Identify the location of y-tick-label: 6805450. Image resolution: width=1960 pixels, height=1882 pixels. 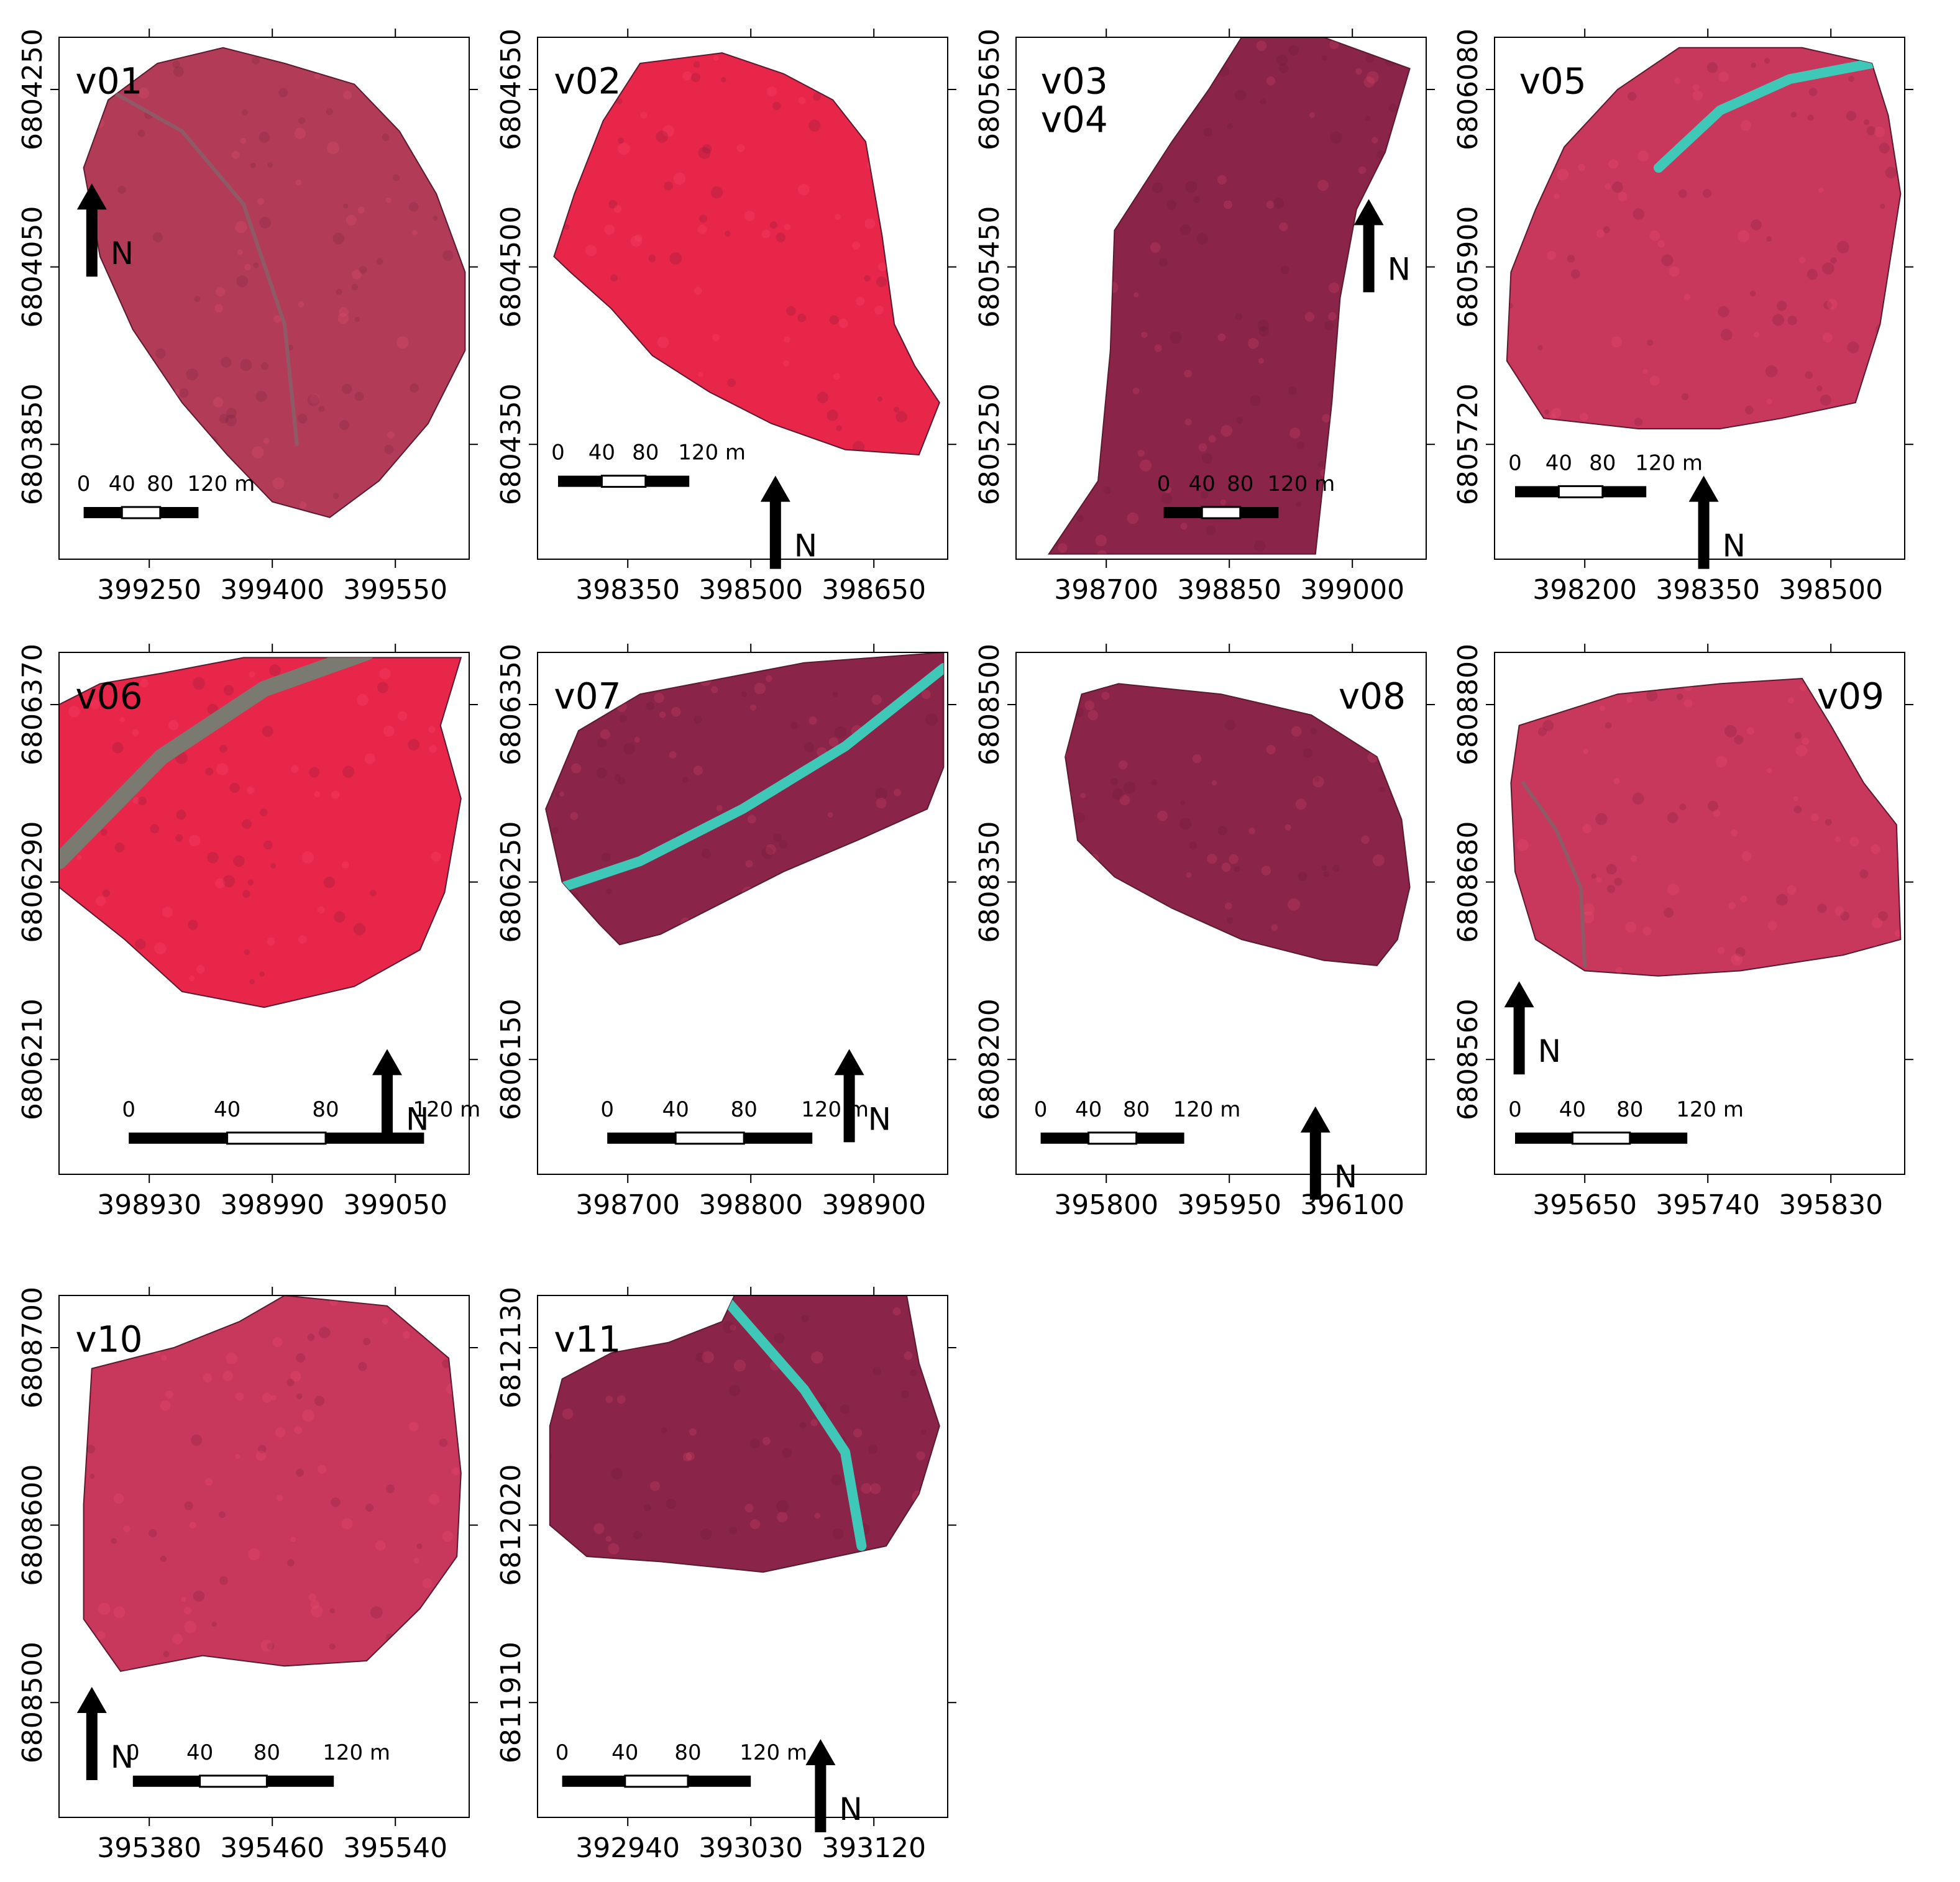
(989, 267).